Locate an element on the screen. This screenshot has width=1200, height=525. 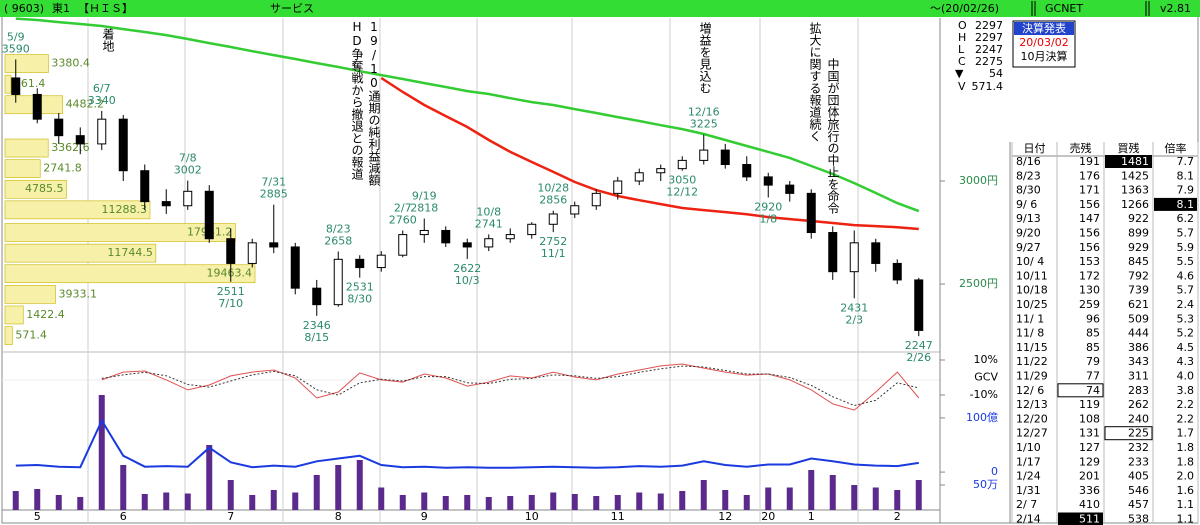
annotation-value: 2622 is located at coordinates (467, 268).